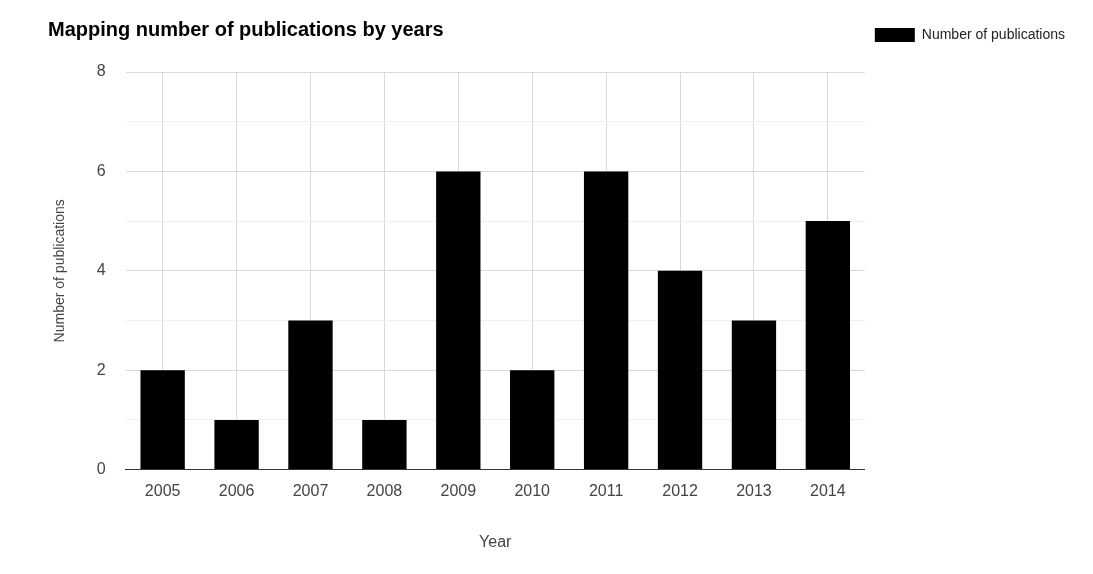  I want to click on chart-title: Mapping number of publications by years, so click(246, 28).